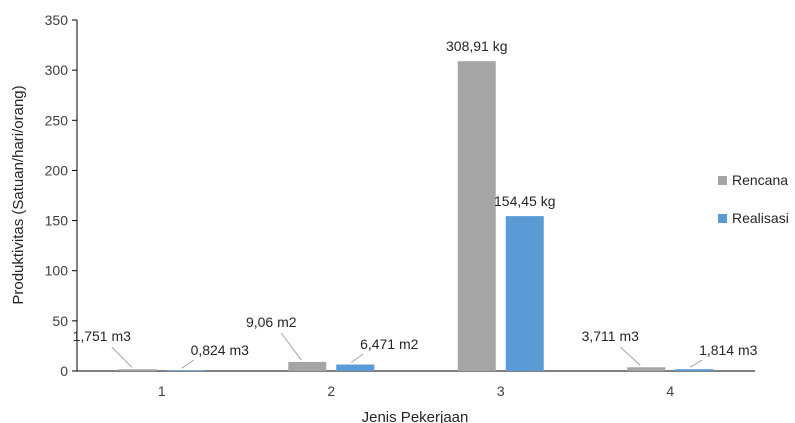 Image resolution: width=795 pixels, height=423 pixels. What do you see at coordinates (722, 180) in the screenshot?
I see `legend-swatch-rencana` at bounding box center [722, 180].